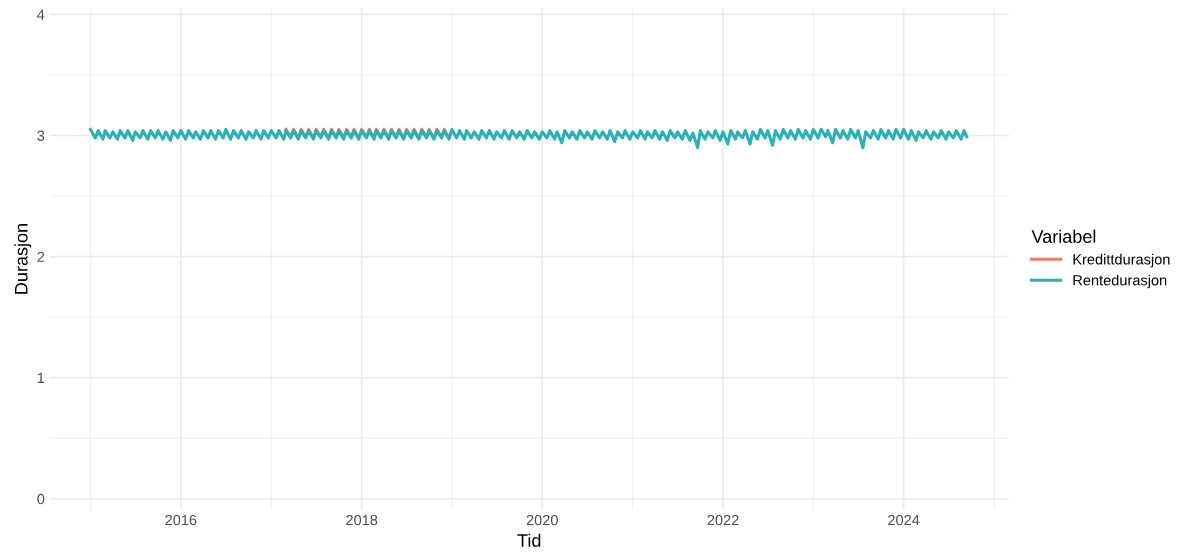 This screenshot has width=1184, height=557. I want to click on y-tick-label: 3, so click(41, 135).